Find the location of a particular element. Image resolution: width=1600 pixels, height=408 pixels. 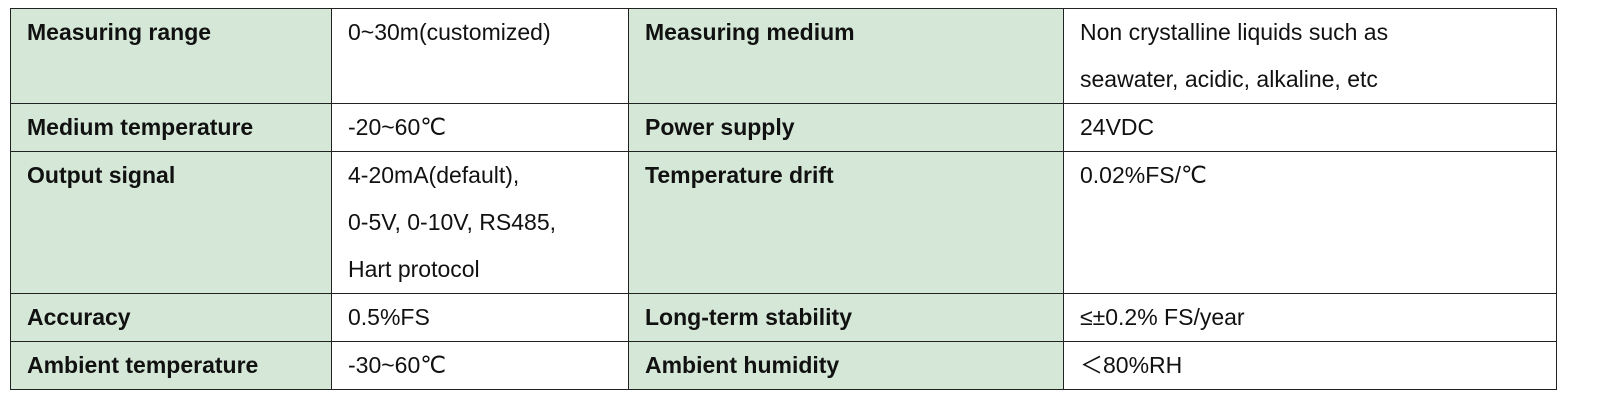

value-cell: 0~30m(customized) is located at coordinates (480, 56).